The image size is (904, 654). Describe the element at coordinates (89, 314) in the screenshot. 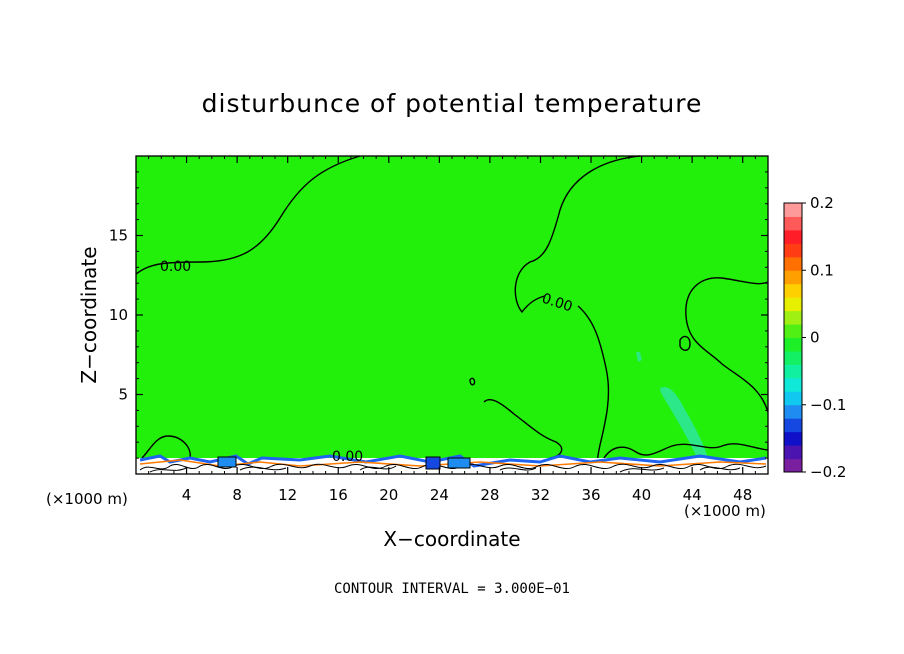

I see `y-axis-label: Z−coordinate` at that location.